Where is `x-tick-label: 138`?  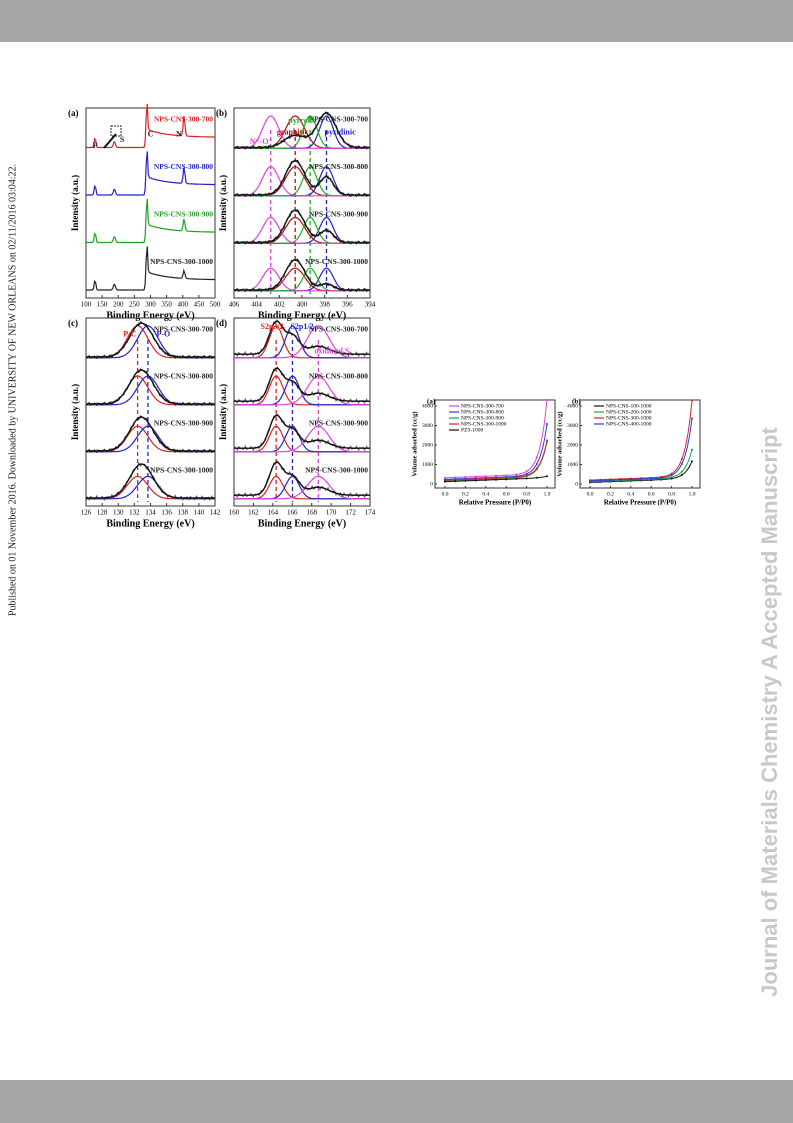
x-tick-label: 138 is located at coordinates (183, 513).